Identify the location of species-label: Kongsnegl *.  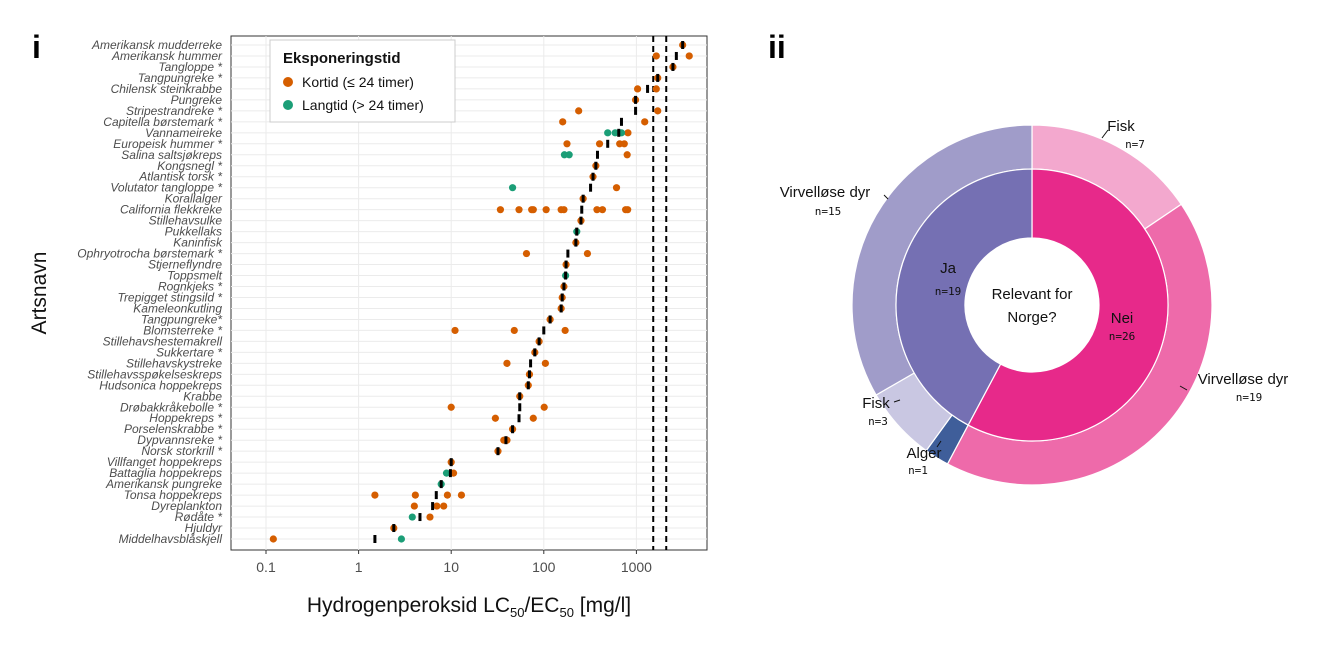
(189, 166).